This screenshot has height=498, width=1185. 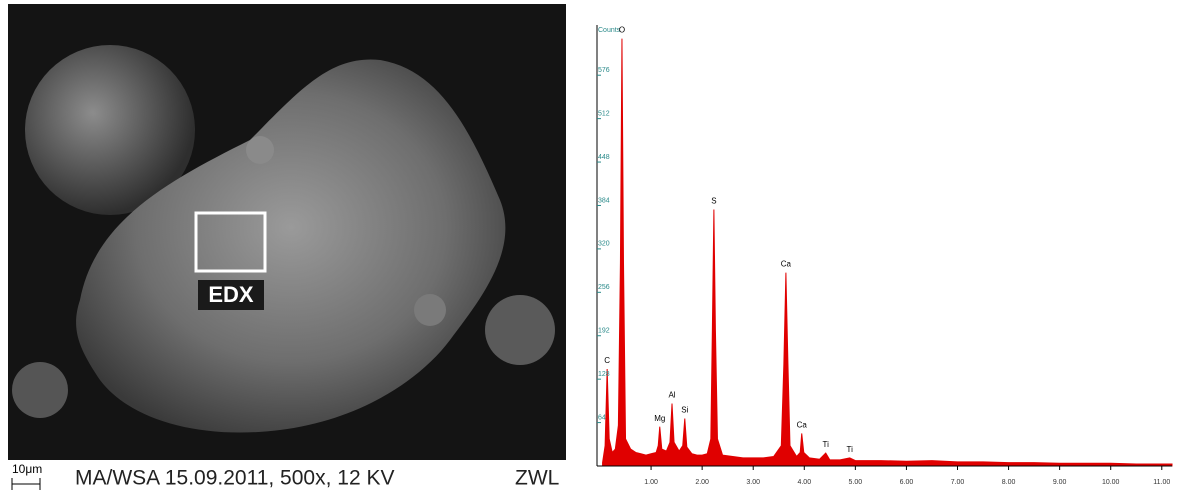 What do you see at coordinates (1161, 482) in the screenshot?
I see `x-tick-label: 11.00` at bounding box center [1161, 482].